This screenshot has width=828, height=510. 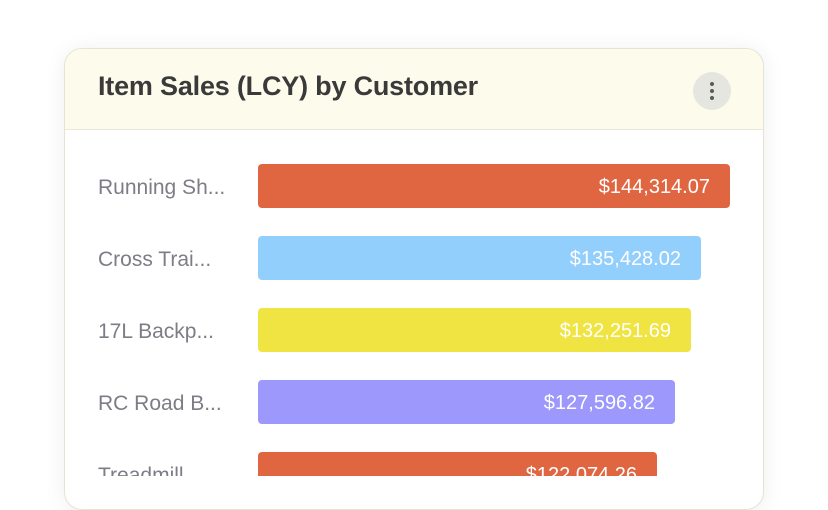 I want to click on bar-value-label: $135,428.02, so click(x=625, y=259).